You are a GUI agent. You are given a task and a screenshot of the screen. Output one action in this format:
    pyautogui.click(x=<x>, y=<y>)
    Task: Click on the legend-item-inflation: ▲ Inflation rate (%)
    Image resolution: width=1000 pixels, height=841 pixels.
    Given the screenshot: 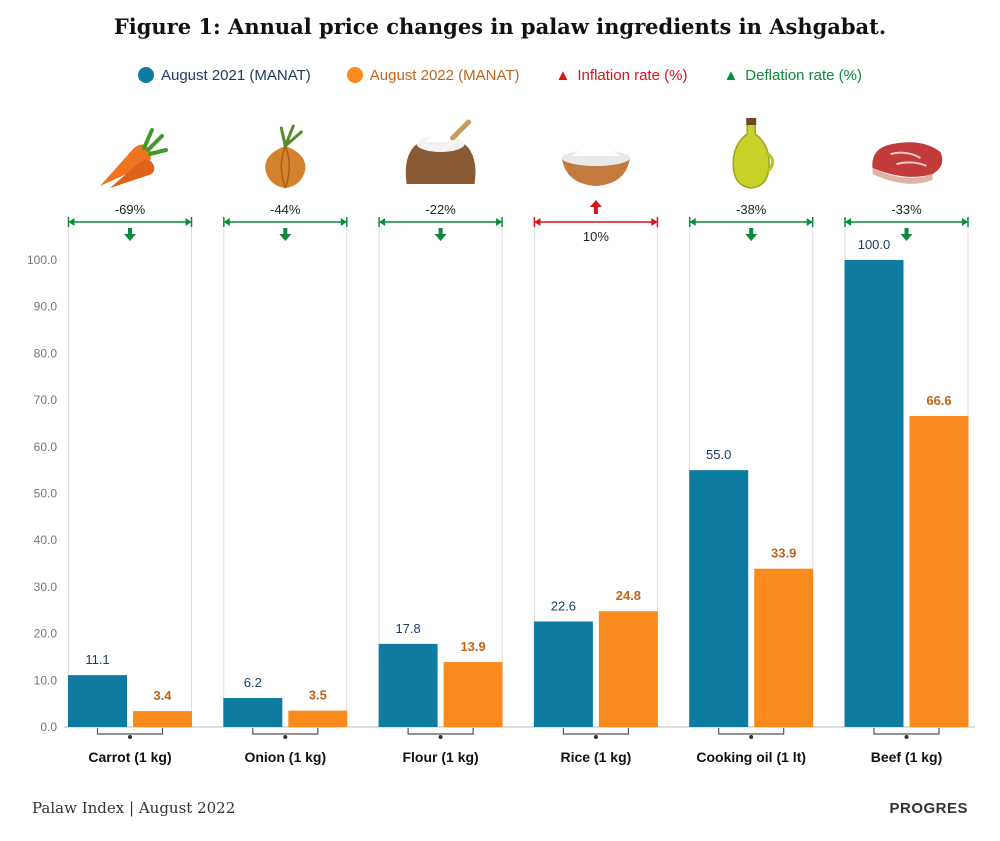 What is the action you would take?
    pyautogui.click(x=622, y=75)
    